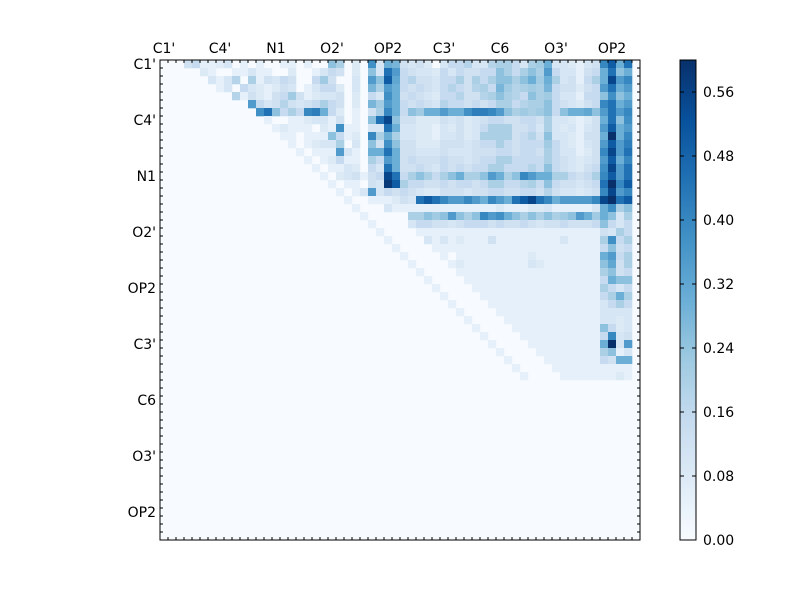  What do you see at coordinates (142, 289) in the screenshot?
I see `y-axis-labels: C1' C4' N1 O2' OP2 C3' C6 O3' OP2` at bounding box center [142, 289].